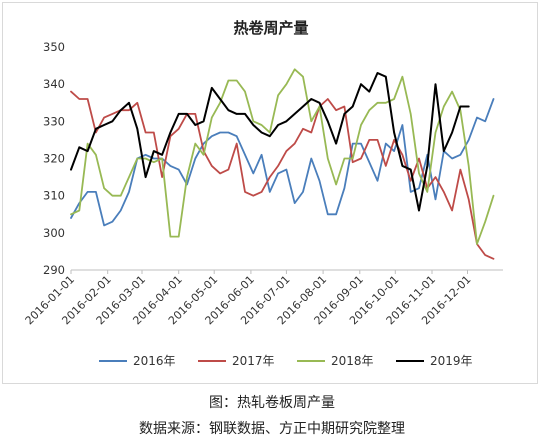  What do you see at coordinates (272, 403) in the screenshot?
I see `figure-caption: 图：热轧卷板周产量` at bounding box center [272, 403].